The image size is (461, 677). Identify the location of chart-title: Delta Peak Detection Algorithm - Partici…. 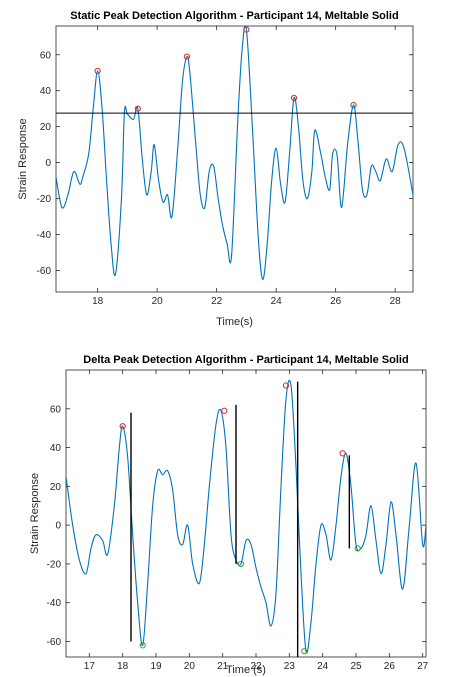
(245, 360).